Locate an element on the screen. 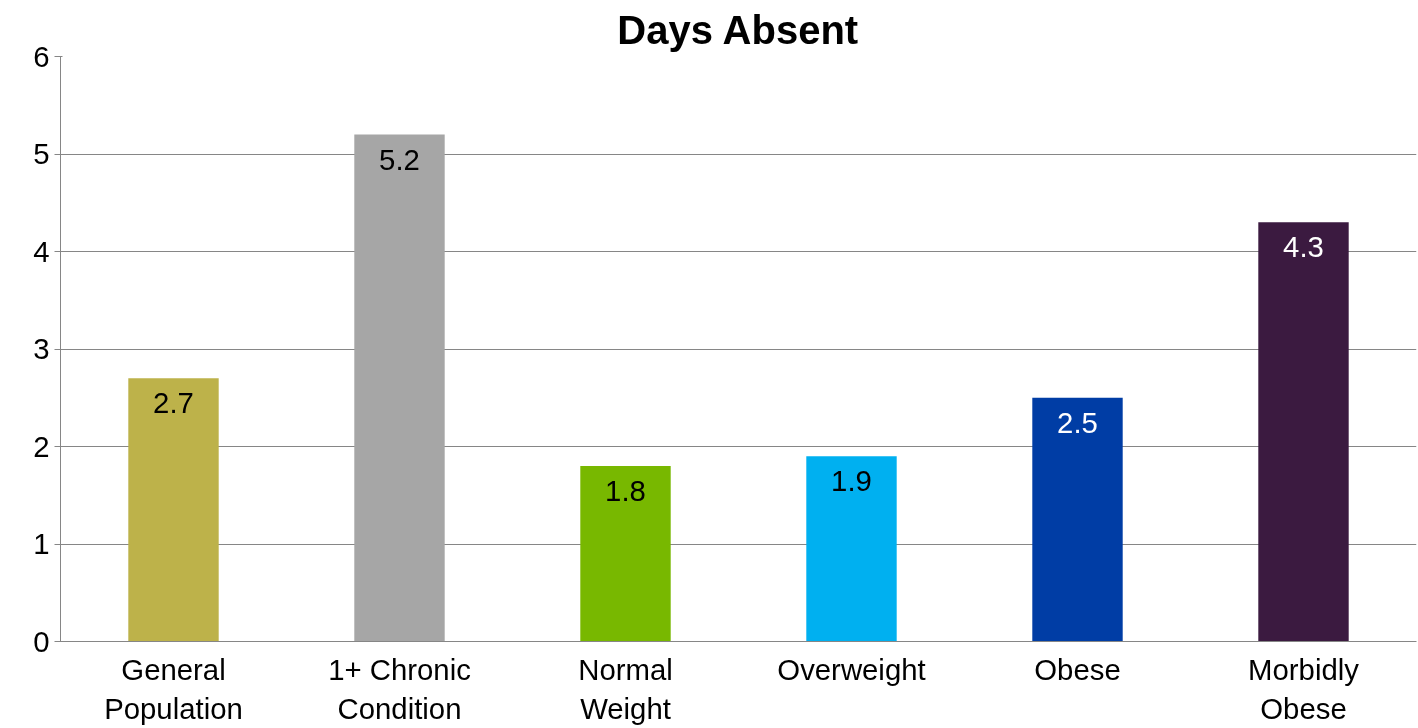  data-label: 4.3 is located at coordinates (1303, 247).